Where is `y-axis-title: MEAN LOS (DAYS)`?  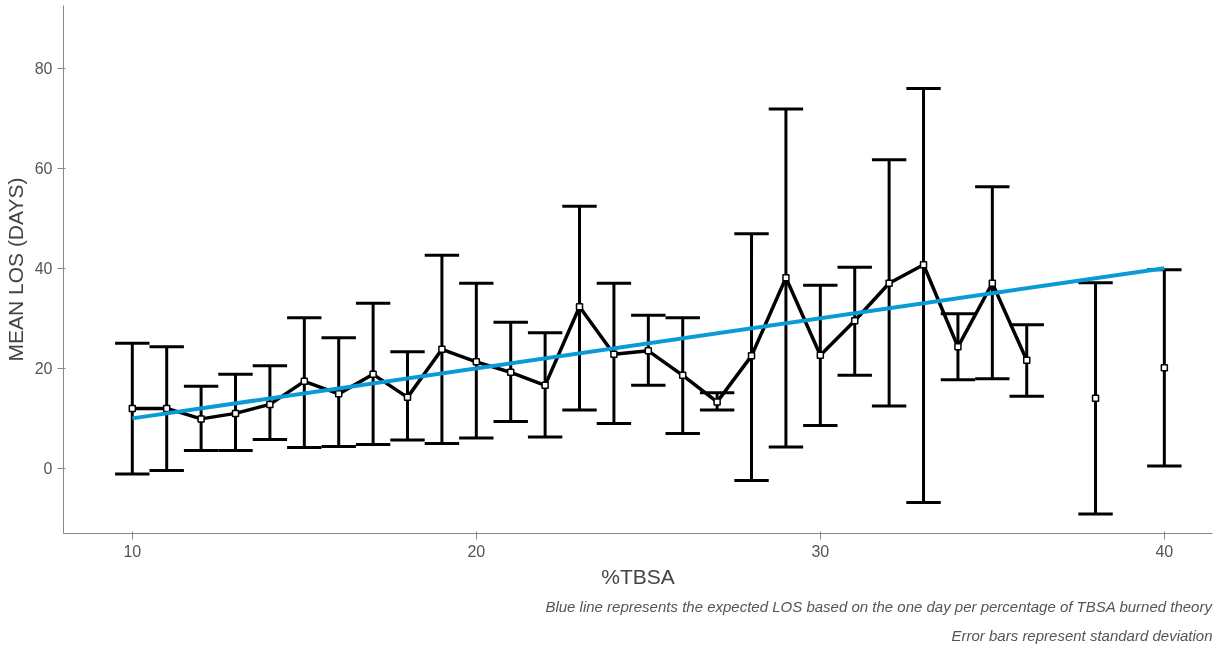
y-axis-title: MEAN LOS (DAYS) is located at coordinates (15, 269).